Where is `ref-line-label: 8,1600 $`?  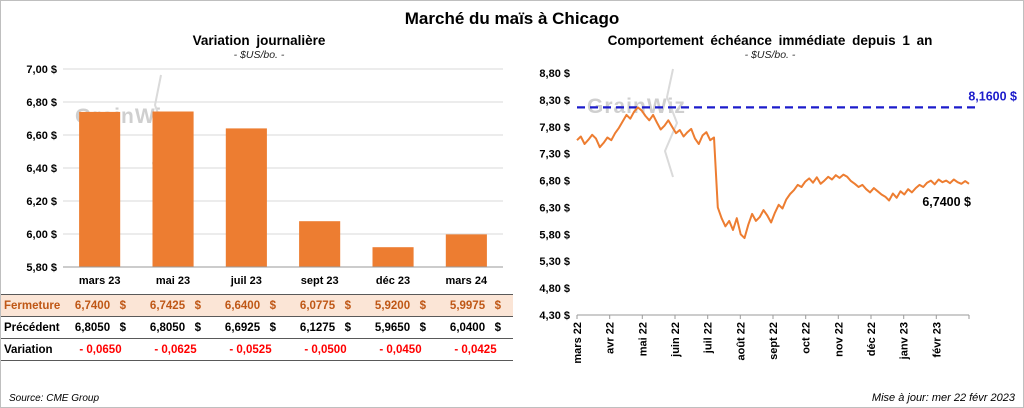 ref-line-label: 8,1600 $ is located at coordinates (992, 96).